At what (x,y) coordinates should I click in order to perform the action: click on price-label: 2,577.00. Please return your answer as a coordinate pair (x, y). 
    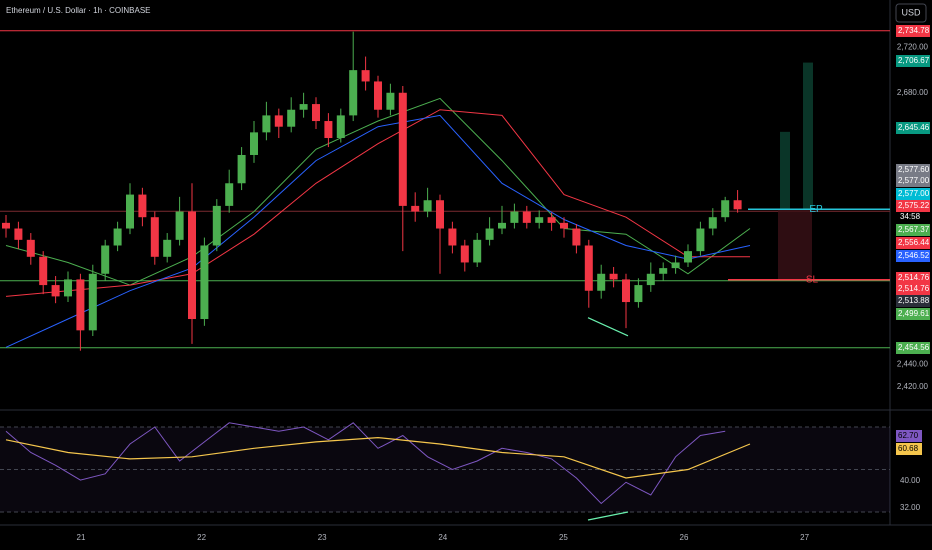
    Looking at the image, I should click on (914, 180).